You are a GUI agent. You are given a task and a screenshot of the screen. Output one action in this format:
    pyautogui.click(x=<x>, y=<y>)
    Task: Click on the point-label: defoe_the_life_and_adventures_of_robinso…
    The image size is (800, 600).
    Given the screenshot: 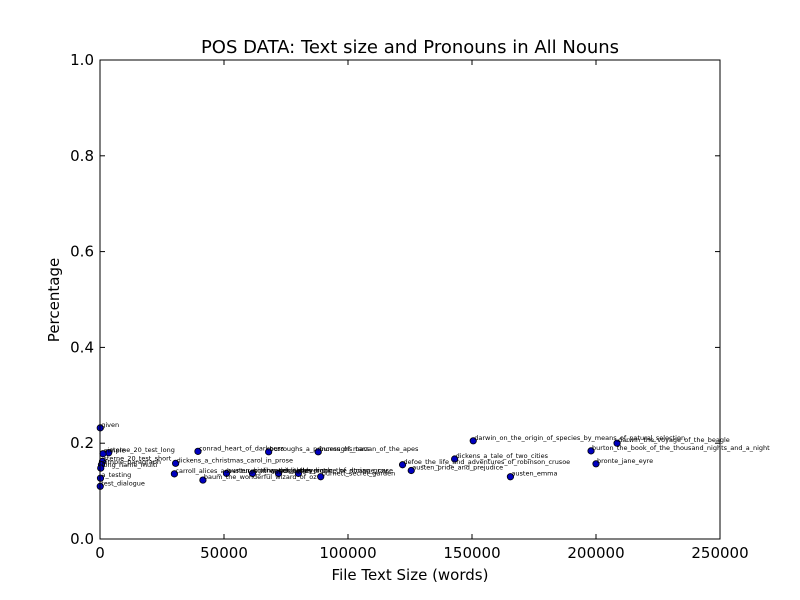 What is the action you would take?
    pyautogui.click(x=487, y=462)
    